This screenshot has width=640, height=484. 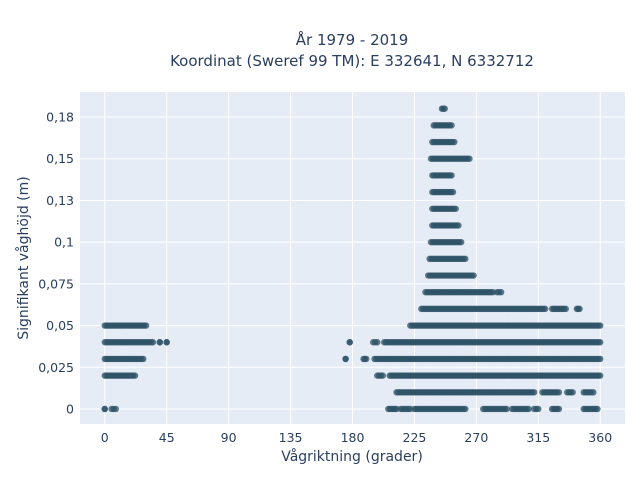 I want to click on y-tick-label: 0,05, so click(x=60, y=325).